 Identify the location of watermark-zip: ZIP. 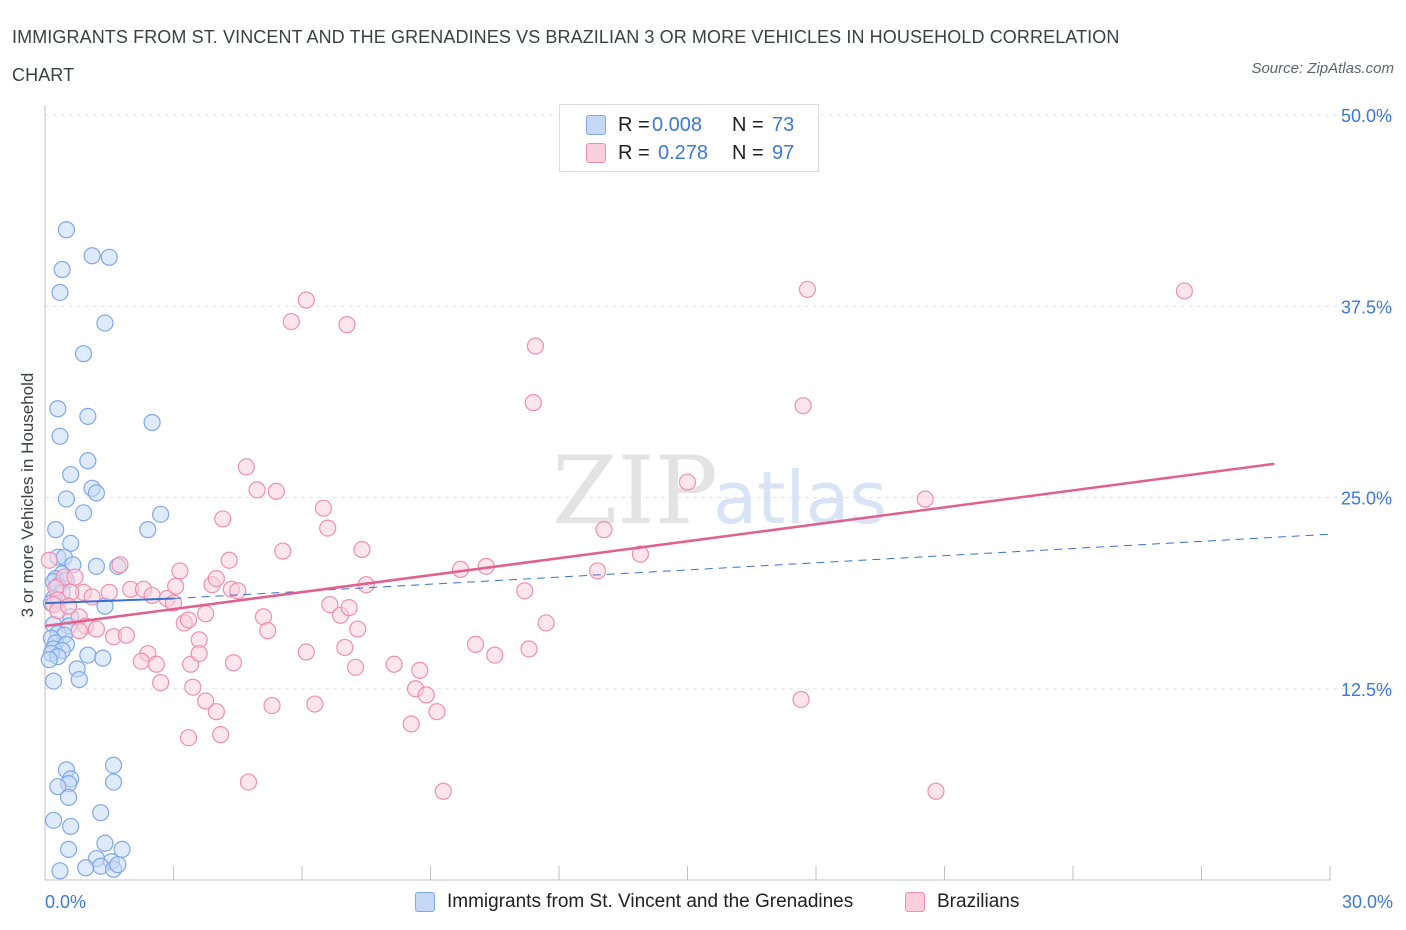
(635, 491).